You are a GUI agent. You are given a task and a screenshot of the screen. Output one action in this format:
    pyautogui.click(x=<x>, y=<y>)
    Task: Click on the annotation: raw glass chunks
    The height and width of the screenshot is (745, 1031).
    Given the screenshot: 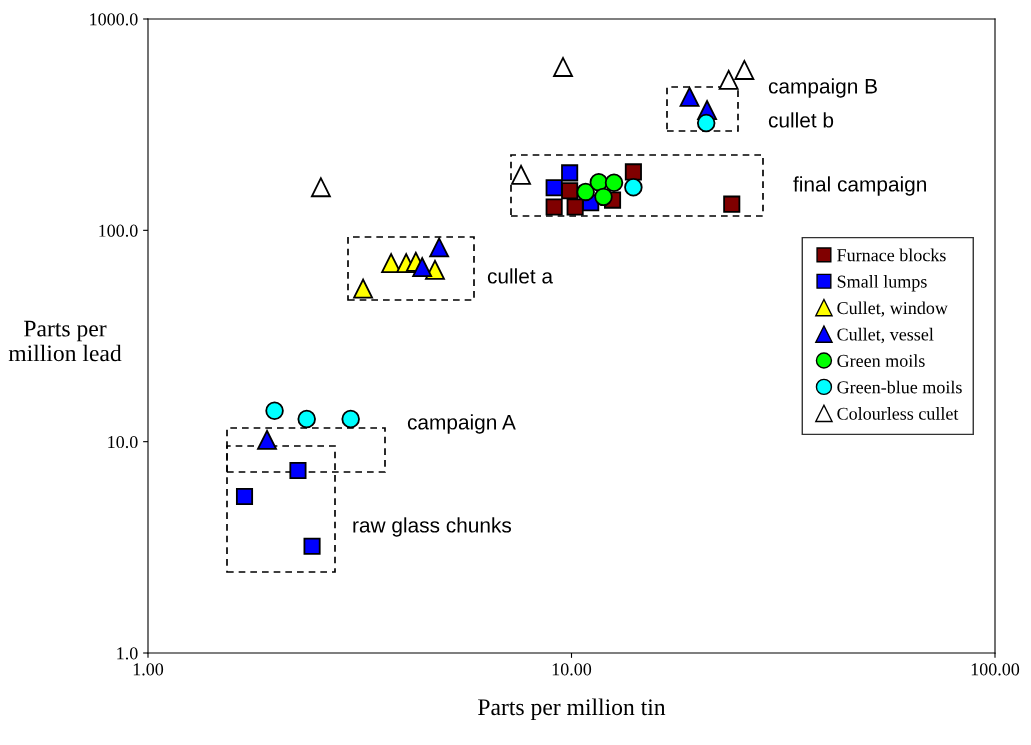 What is the action you would take?
    pyautogui.click(x=432, y=527)
    